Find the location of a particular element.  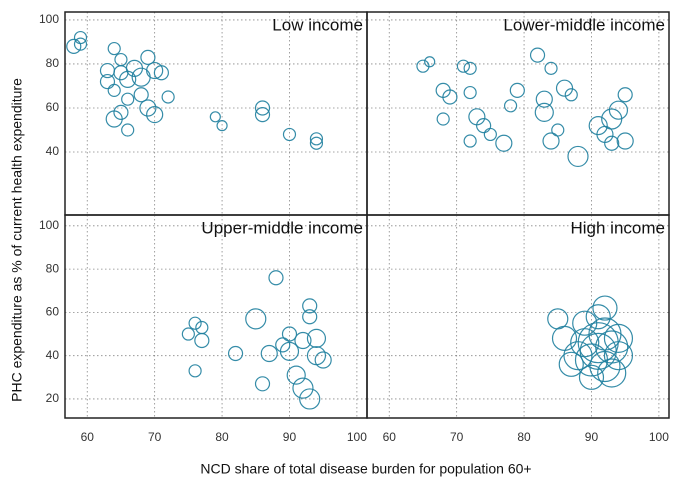

panel-title: Upper-middle income is located at coordinates (282, 227).